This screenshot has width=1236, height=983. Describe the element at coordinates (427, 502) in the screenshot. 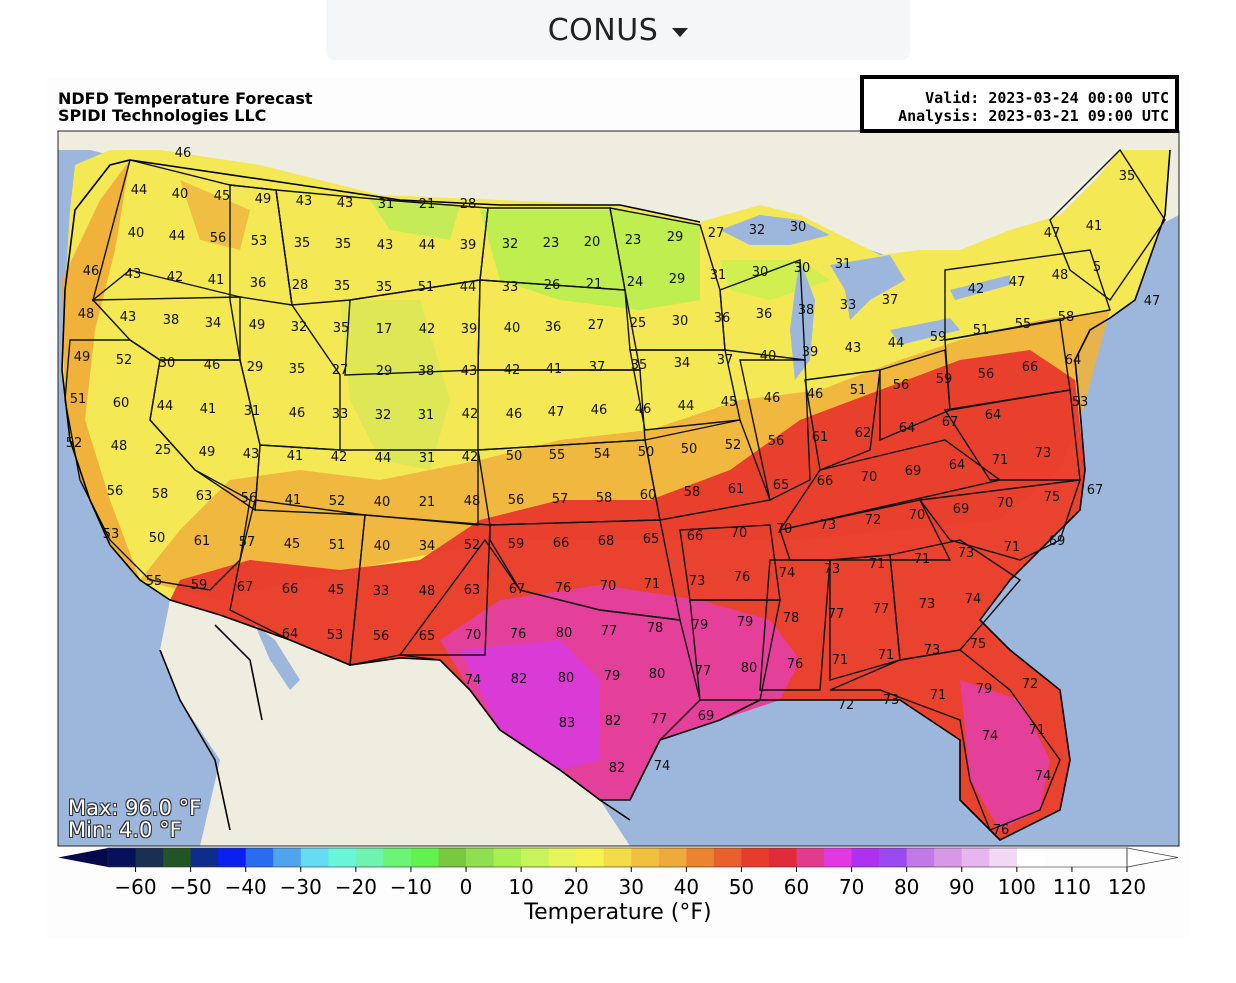

I see `temp-value-label: 21` at that location.